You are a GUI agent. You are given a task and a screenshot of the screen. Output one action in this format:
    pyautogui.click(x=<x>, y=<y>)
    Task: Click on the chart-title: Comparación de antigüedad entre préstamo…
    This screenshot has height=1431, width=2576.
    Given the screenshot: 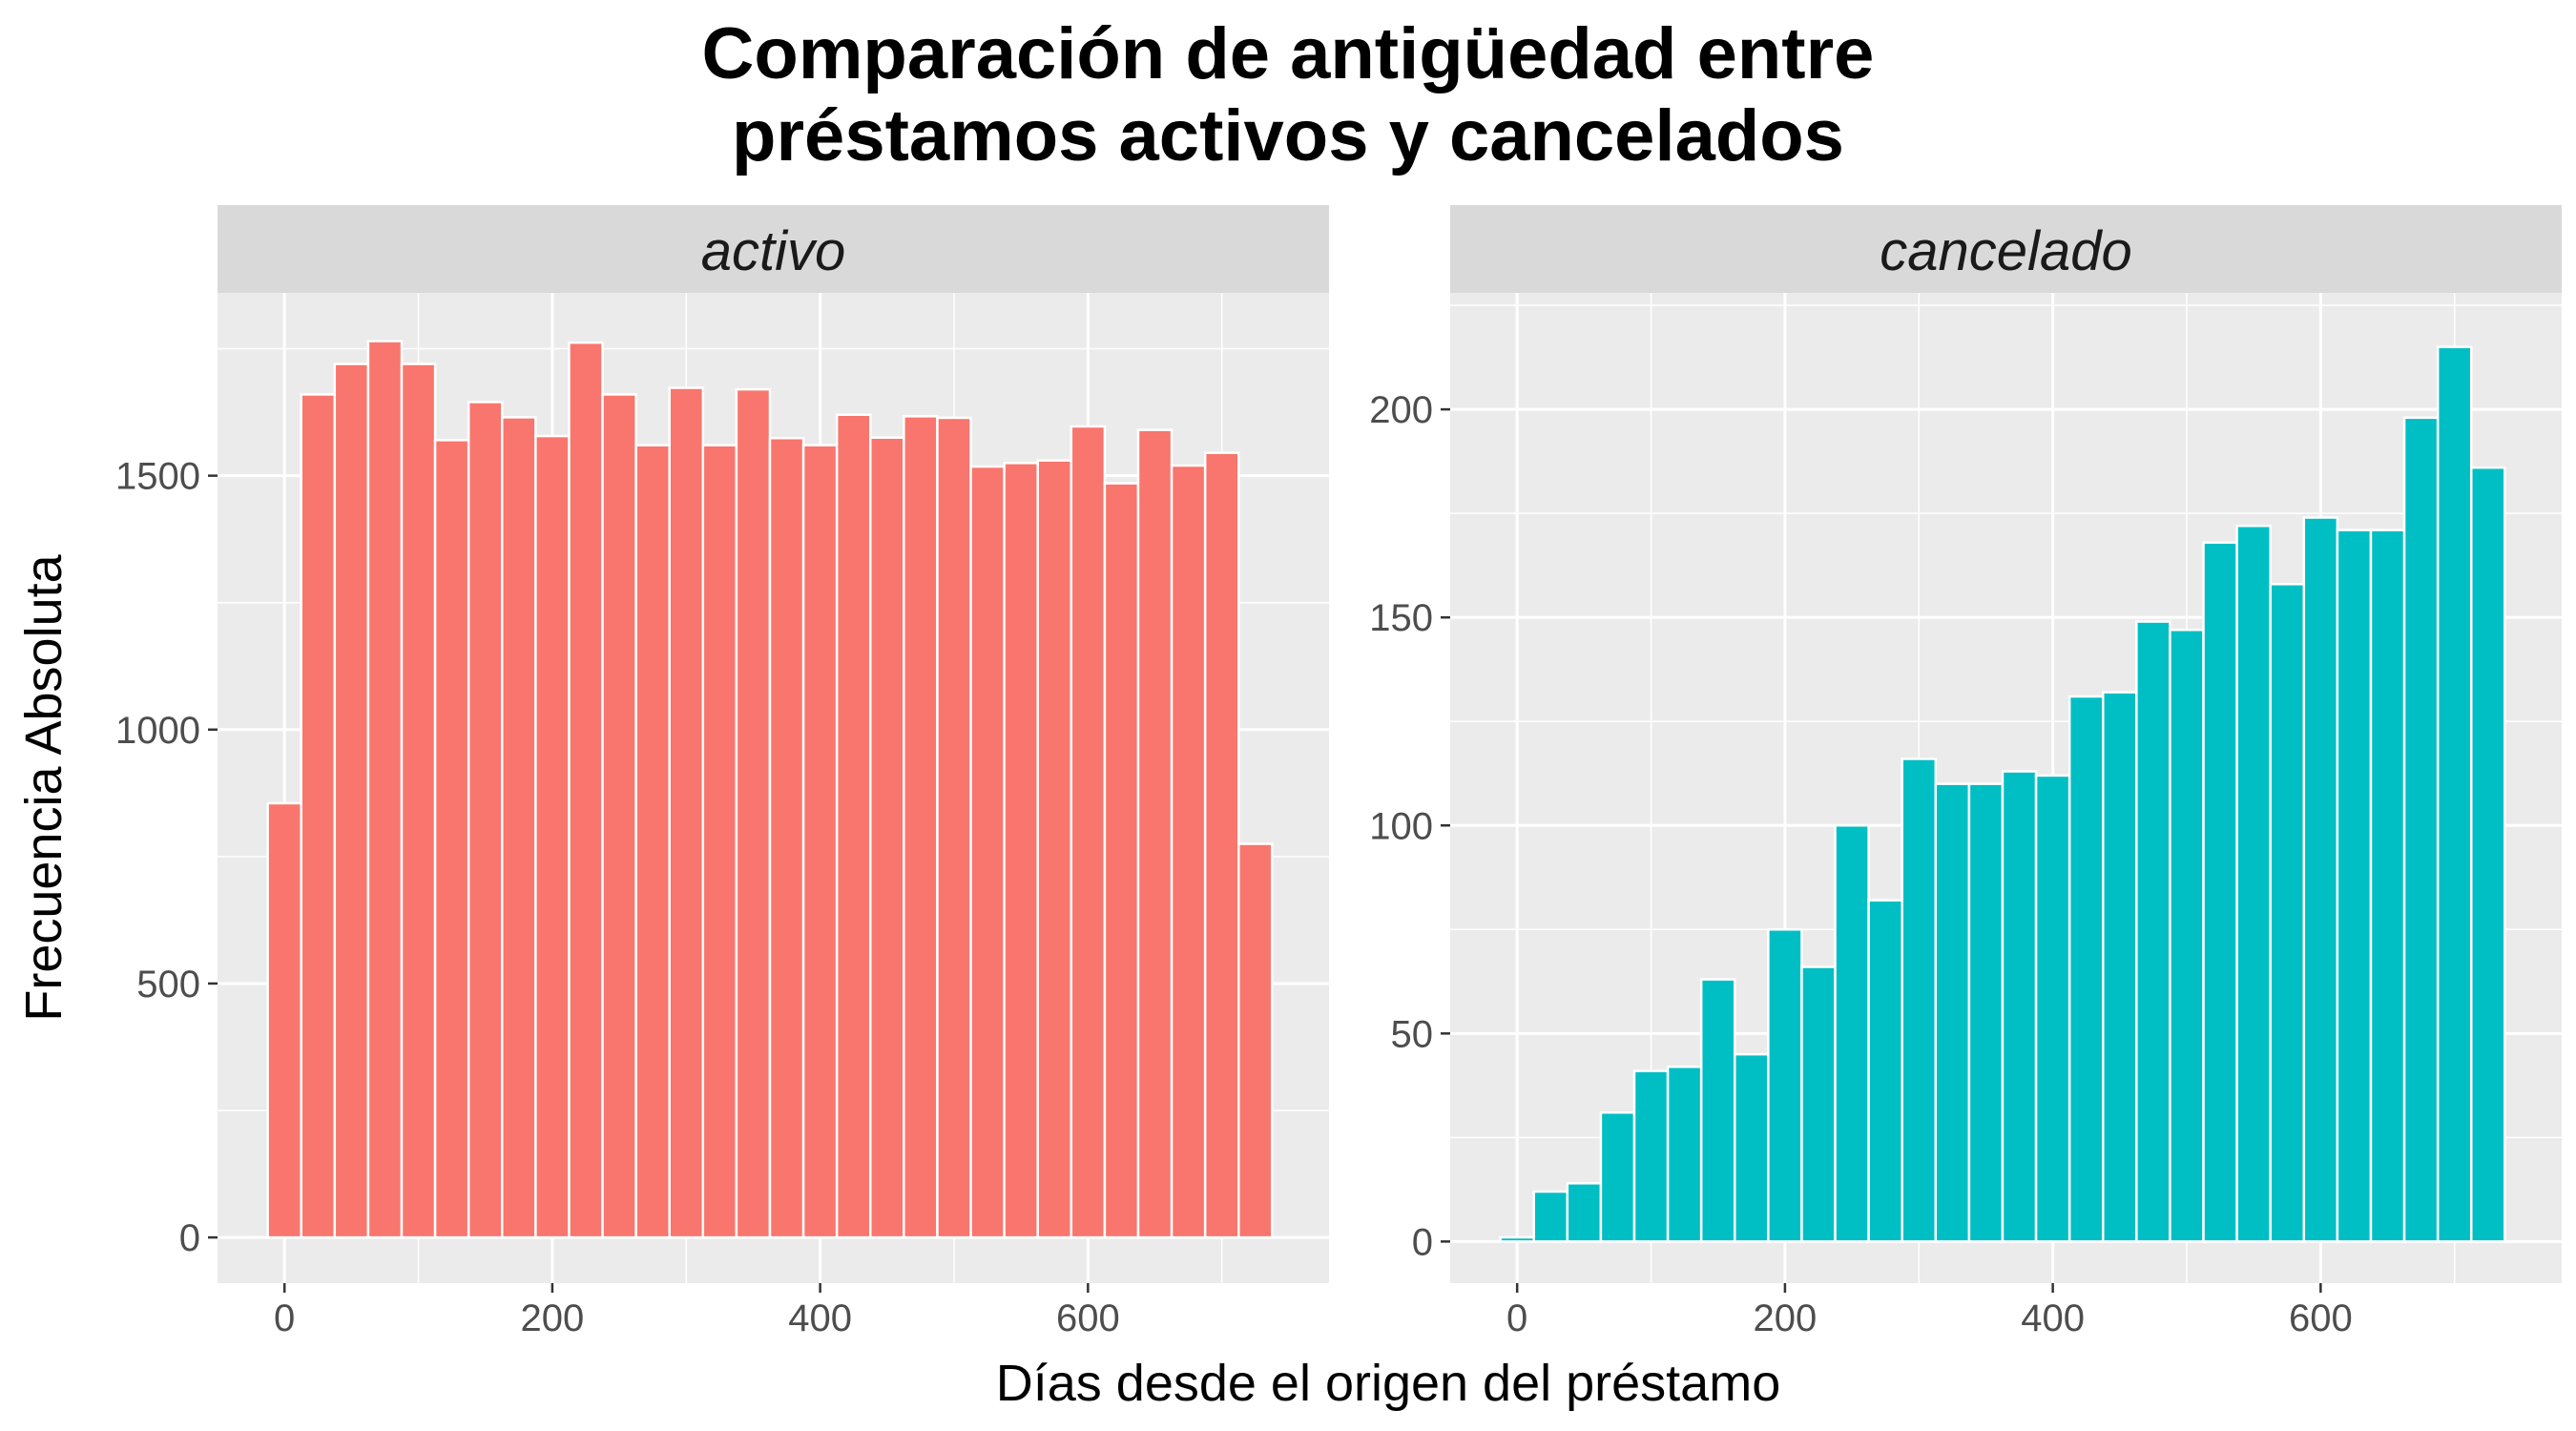 What is the action you would take?
    pyautogui.click(x=1288, y=94)
    